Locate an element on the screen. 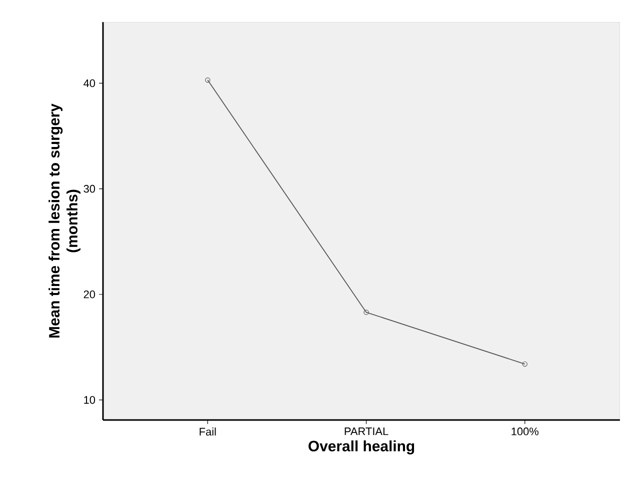 This screenshot has height=486, width=624. x-tick-label: Fail is located at coordinates (208, 432).